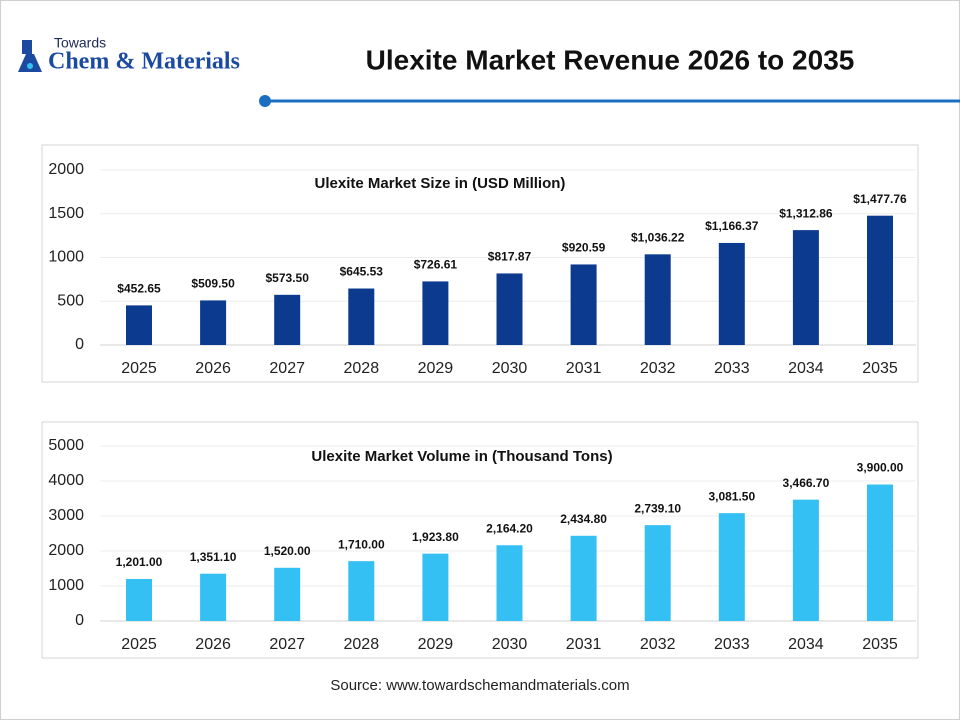 Image resolution: width=960 pixels, height=720 pixels. Describe the element at coordinates (213, 284) in the screenshot. I see `value-label: $509.50` at that location.